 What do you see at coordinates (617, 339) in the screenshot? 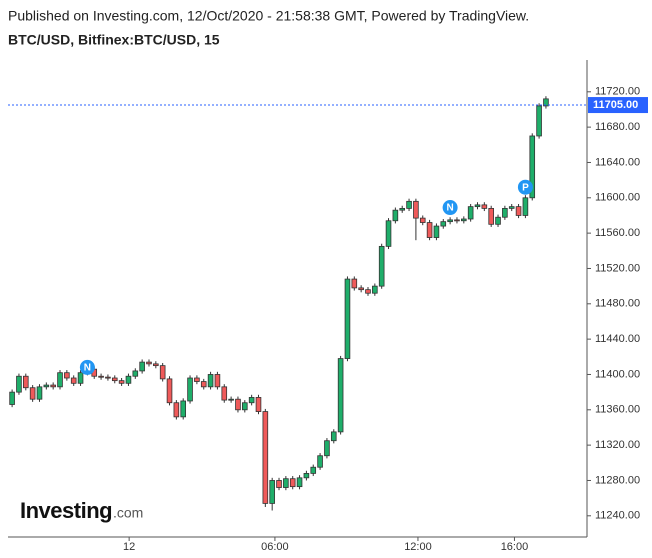
I see `y-tick-label: 11440.00` at bounding box center [617, 339].